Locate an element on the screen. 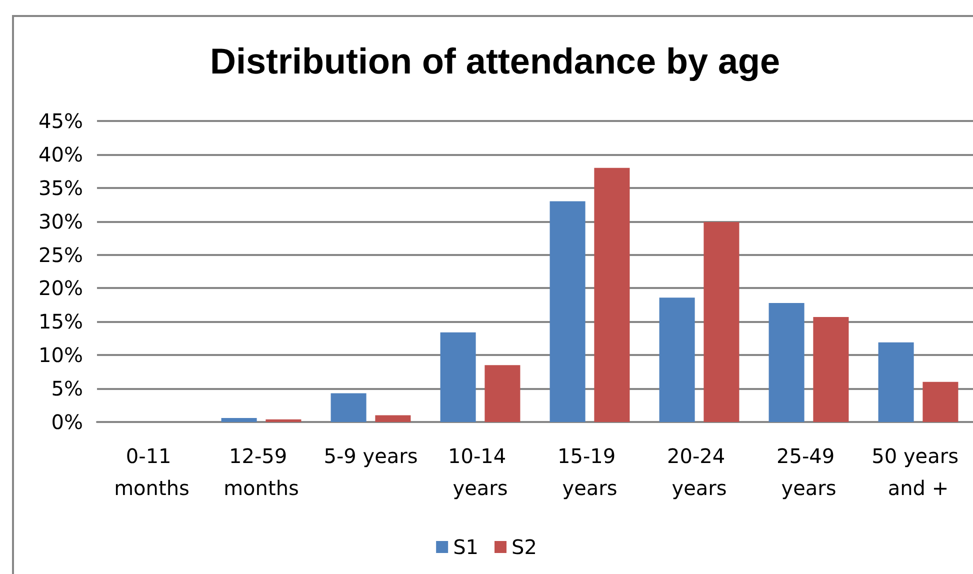  y-tick-label: 0% is located at coordinates (67, 422).